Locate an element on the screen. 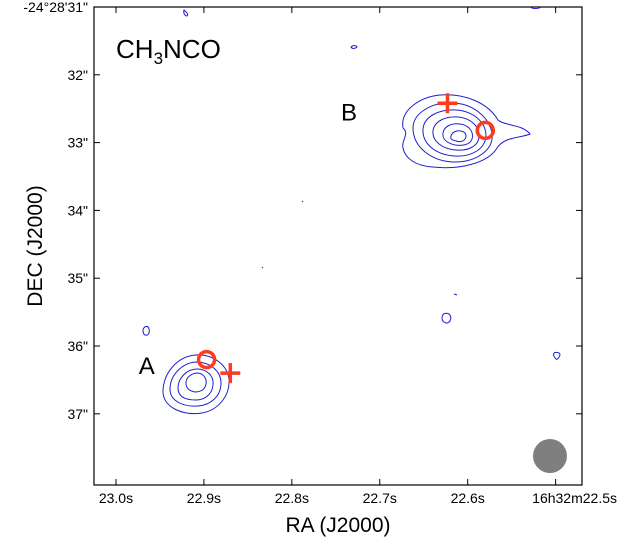  y-axis-label: DEC (J2000) is located at coordinates (35, 245).